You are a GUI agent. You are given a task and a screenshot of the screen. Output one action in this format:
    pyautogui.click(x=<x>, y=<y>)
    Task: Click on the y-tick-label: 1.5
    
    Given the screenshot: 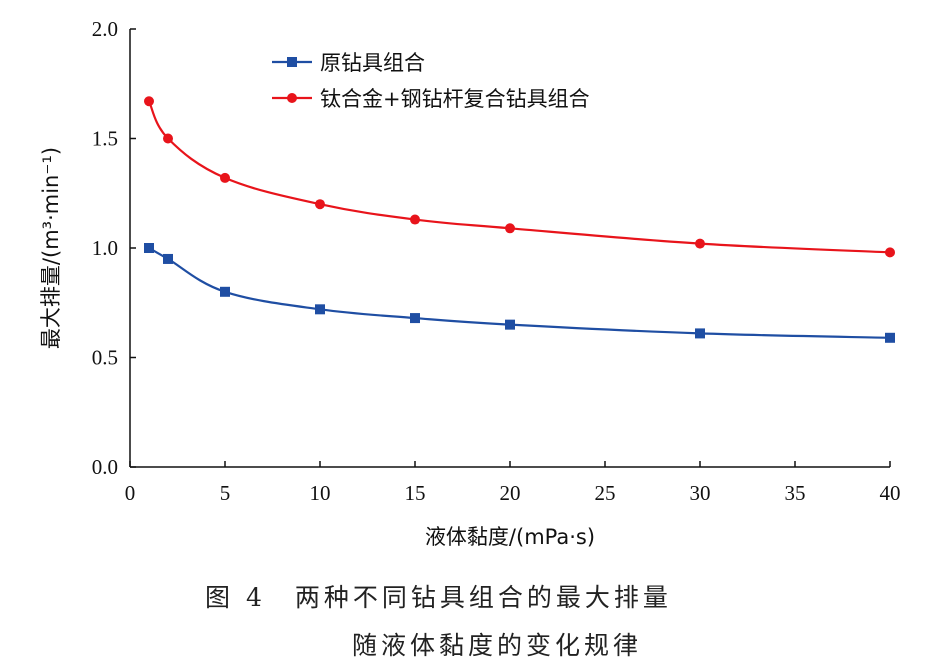 What is the action you would take?
    pyautogui.click(x=105, y=139)
    